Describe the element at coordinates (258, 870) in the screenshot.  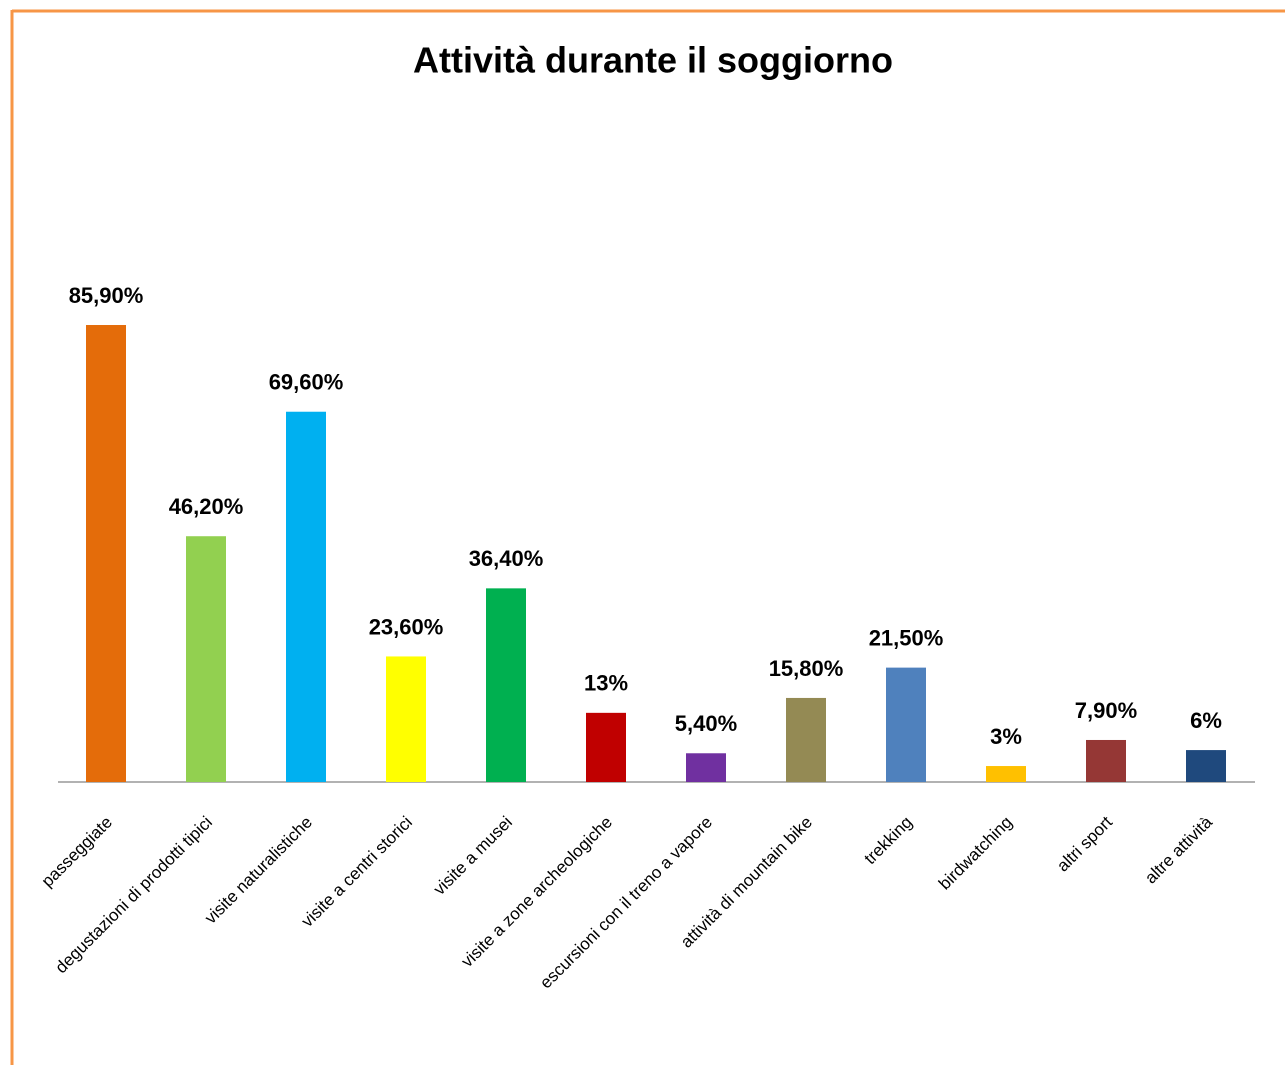
I see `x-tick-label: visite naturalistiche` at that location.